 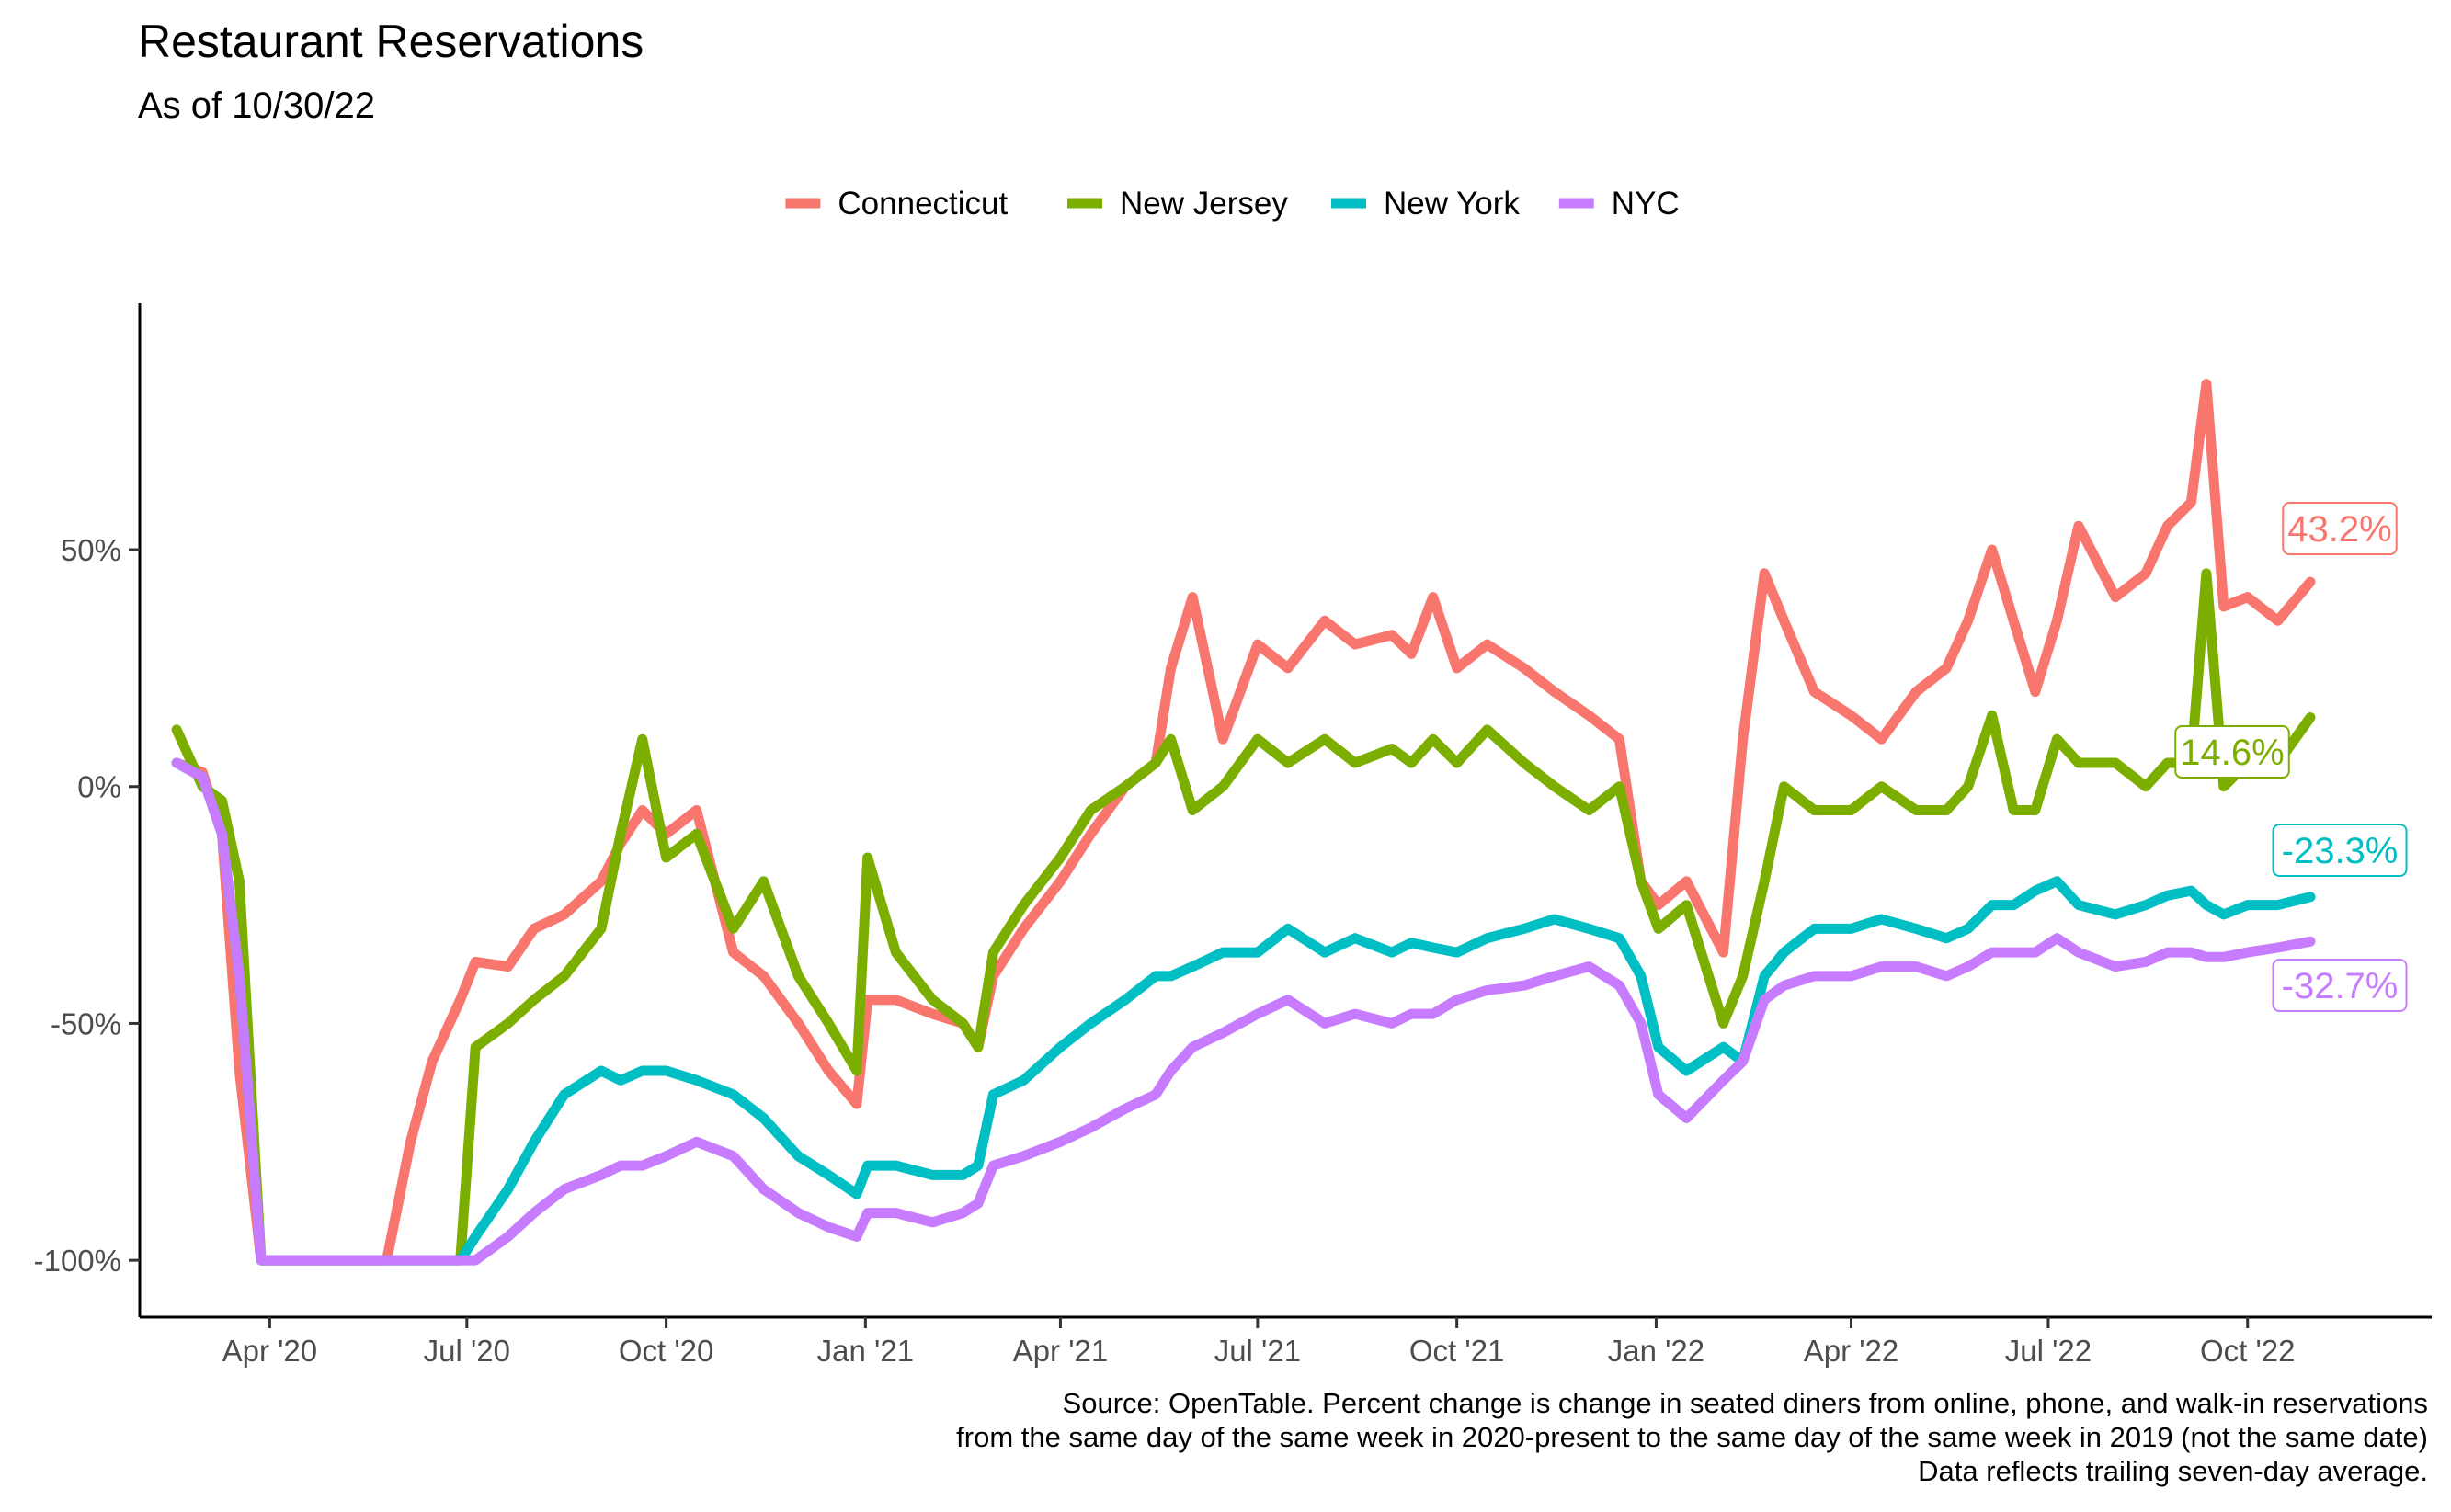 I want to click on end-label-text: -32.7%, so click(x=2340, y=986).